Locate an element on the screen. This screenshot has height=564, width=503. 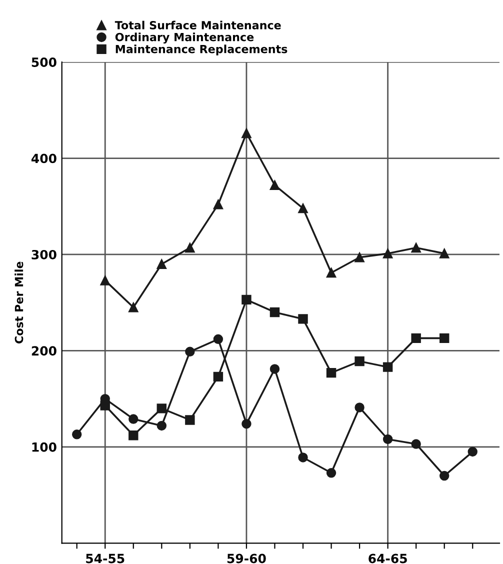
x-tick-label: 54-55 is located at coordinates (105, 559).